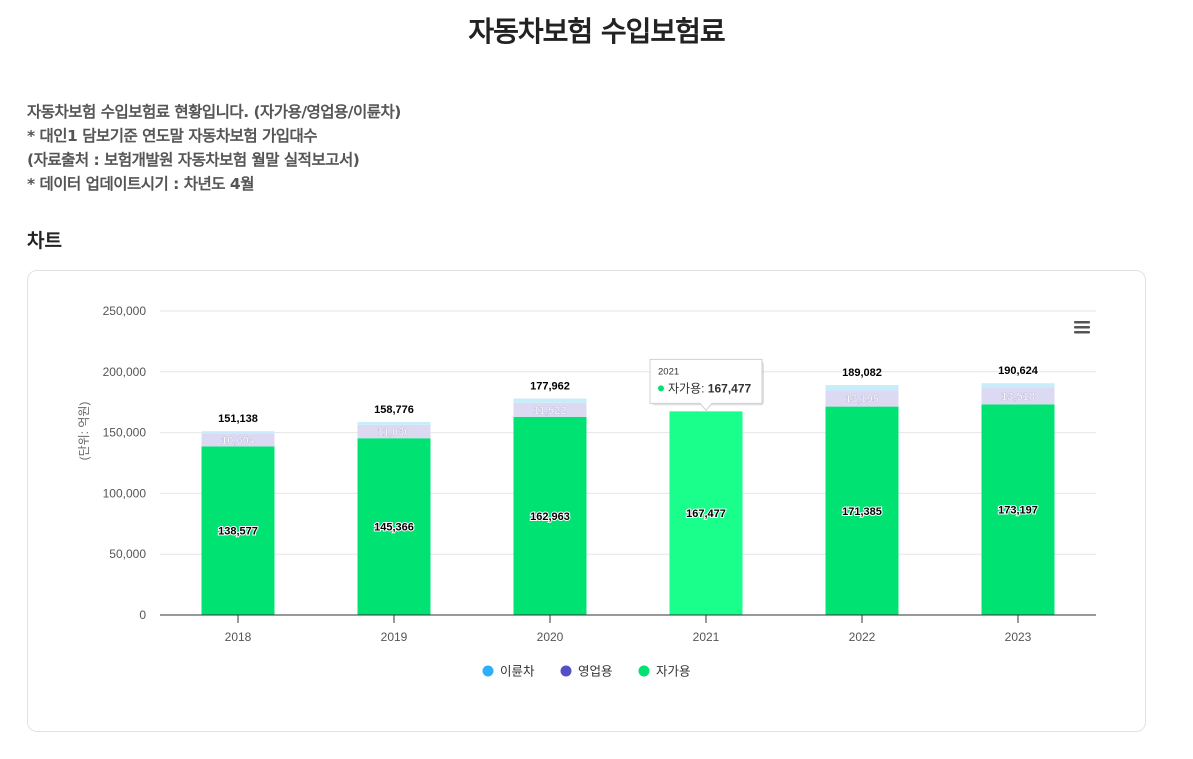  Describe the element at coordinates (595, 672) in the screenshot. I see `legend-label: 영업용` at that location.